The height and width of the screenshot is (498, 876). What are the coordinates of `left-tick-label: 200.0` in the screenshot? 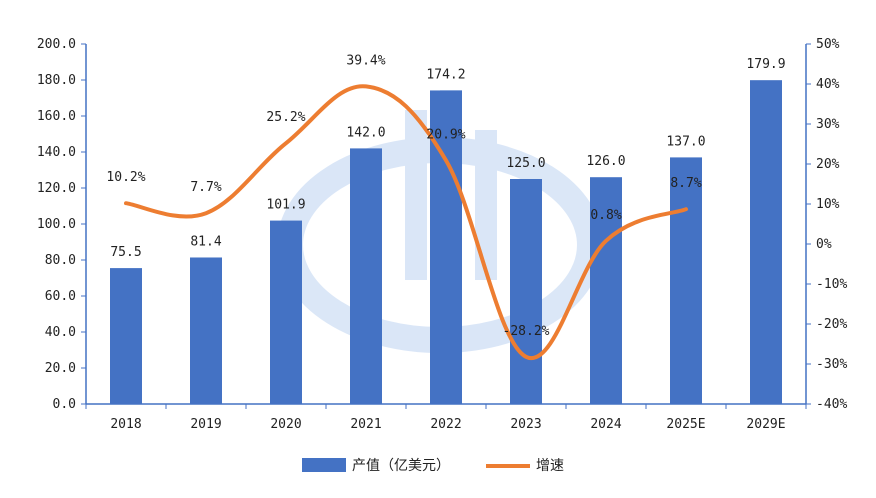 It's located at (56, 44).